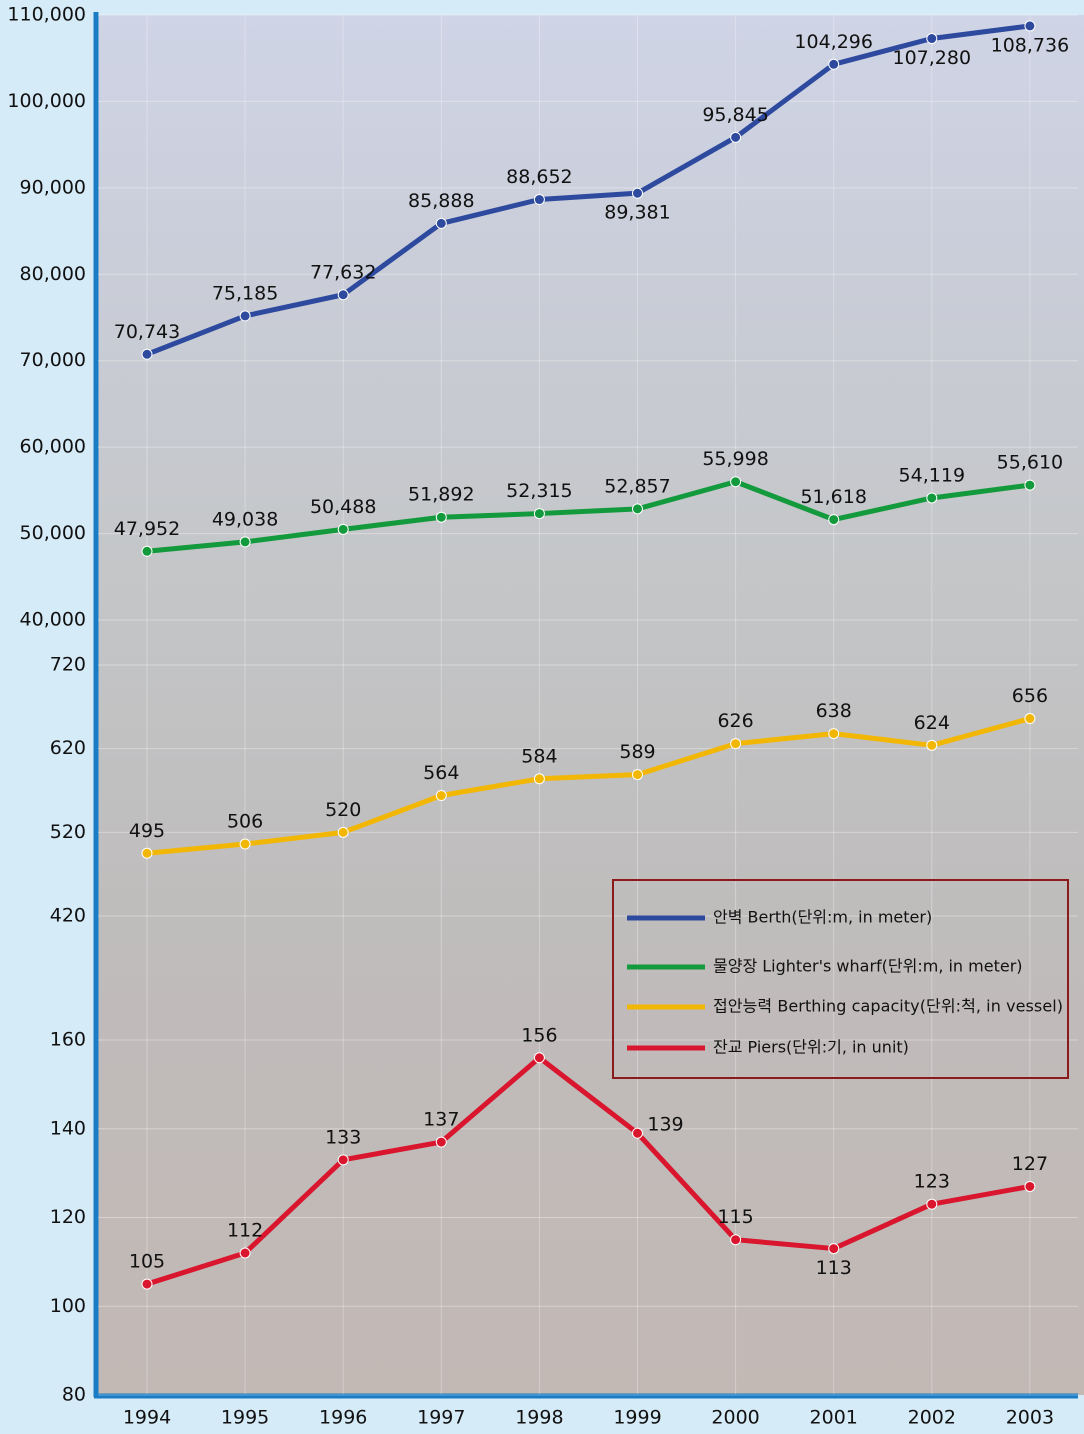  I want to click on x-tick-label: 2003, so click(1030, 1418).